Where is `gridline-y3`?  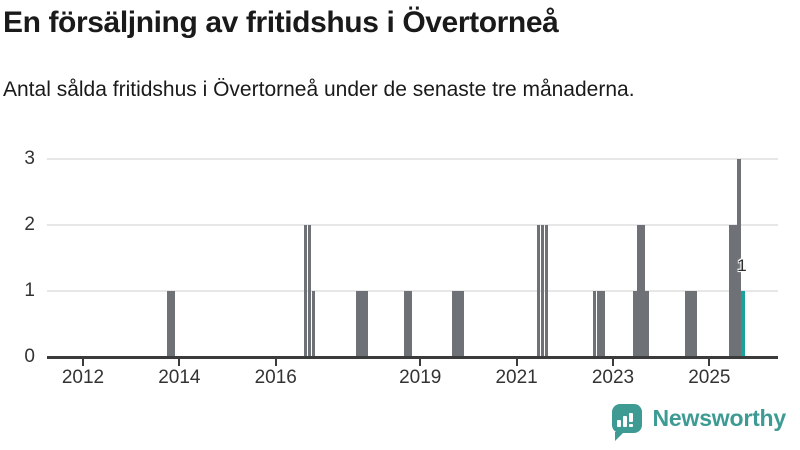 gridline-y3 is located at coordinates (412, 159).